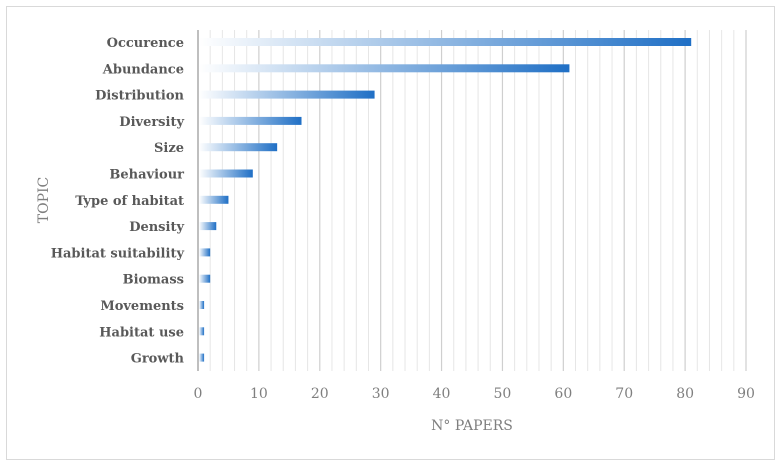  I want to click on category-label: Abundance, so click(143, 69).